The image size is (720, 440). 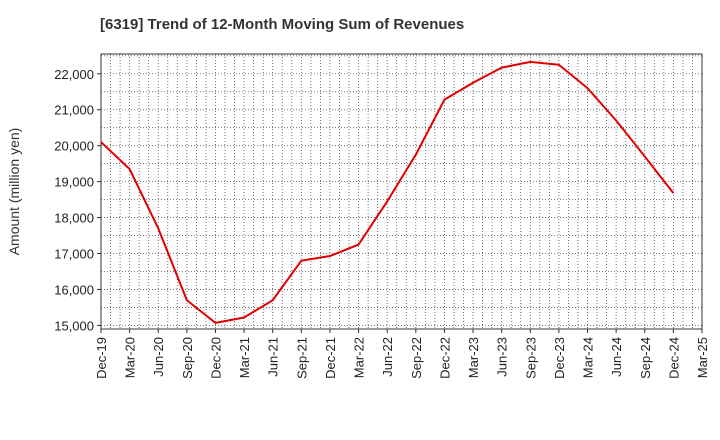 What do you see at coordinates (330, 358) in the screenshot?
I see `x-tick-label: Dec-21` at bounding box center [330, 358].